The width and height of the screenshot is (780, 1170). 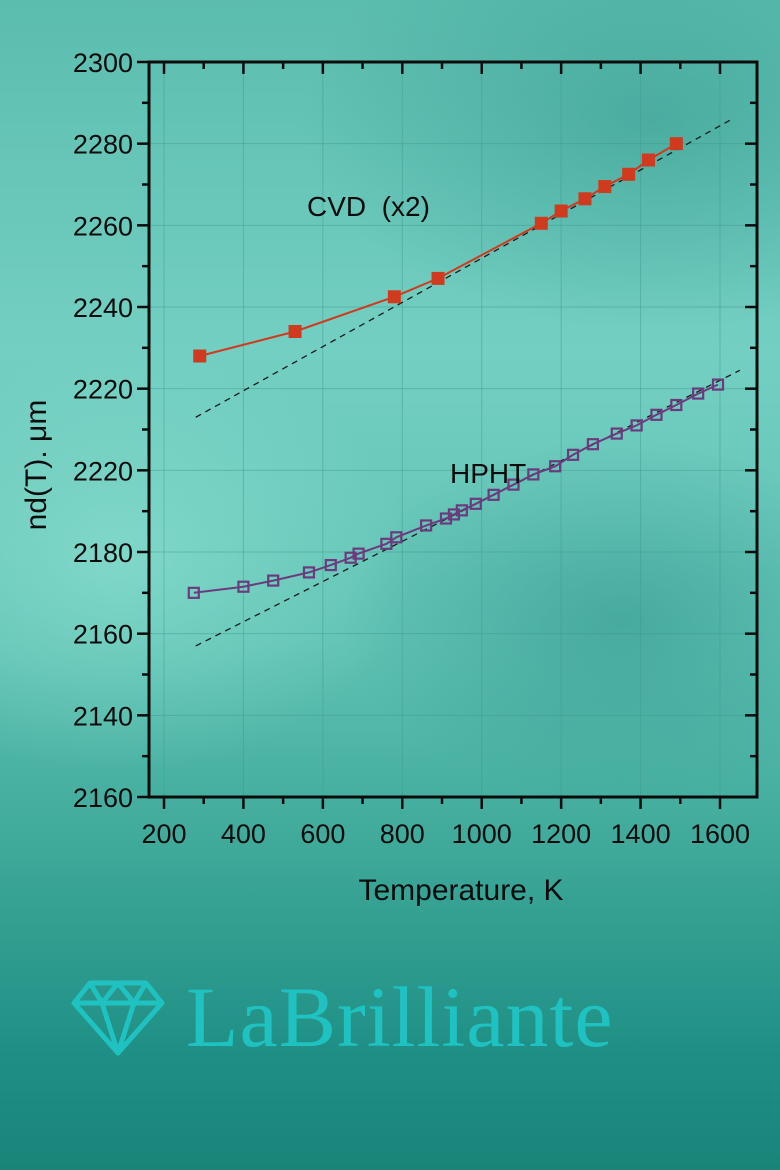 What do you see at coordinates (641, 834) in the screenshot?
I see `x-tick-label: 1400` at bounding box center [641, 834].